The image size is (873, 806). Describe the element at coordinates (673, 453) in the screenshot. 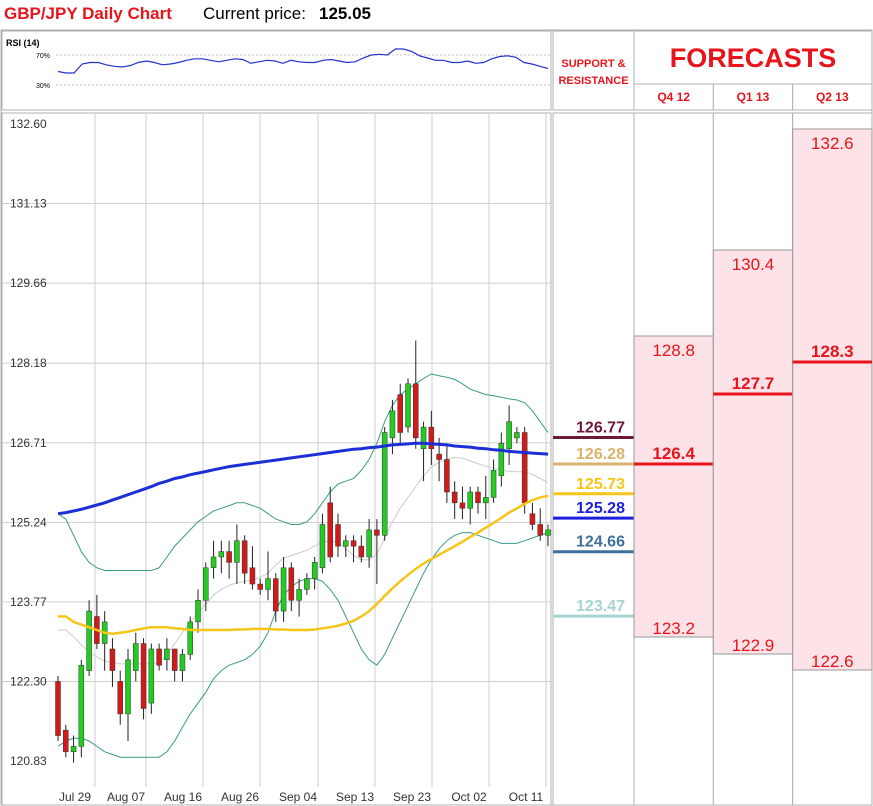

I see `forecast-mid: 126.4` at that location.